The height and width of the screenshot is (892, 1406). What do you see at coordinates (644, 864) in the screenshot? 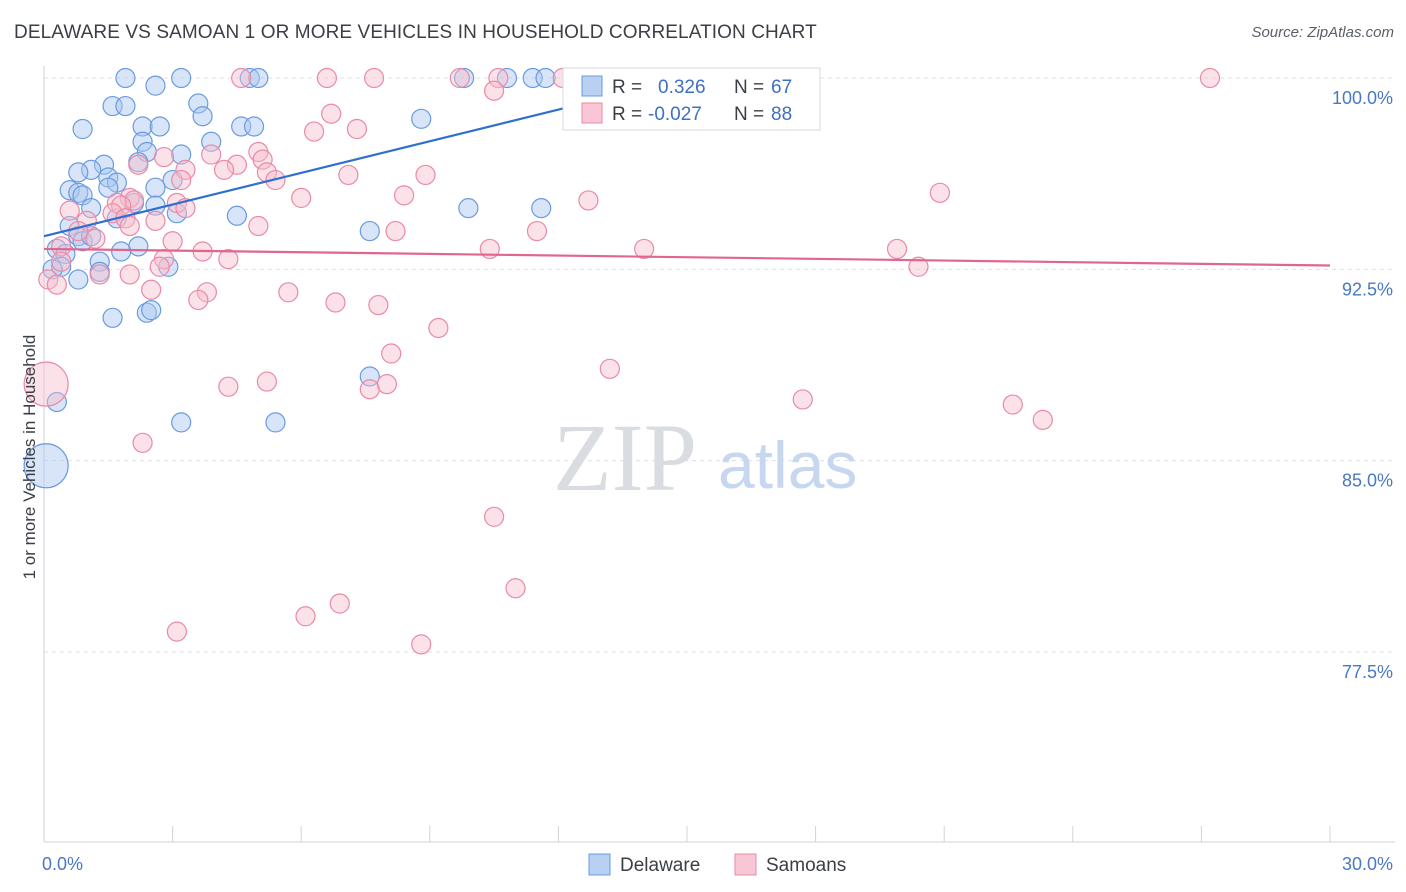
I see `legend-item-delaware: Delaware` at bounding box center [644, 864].